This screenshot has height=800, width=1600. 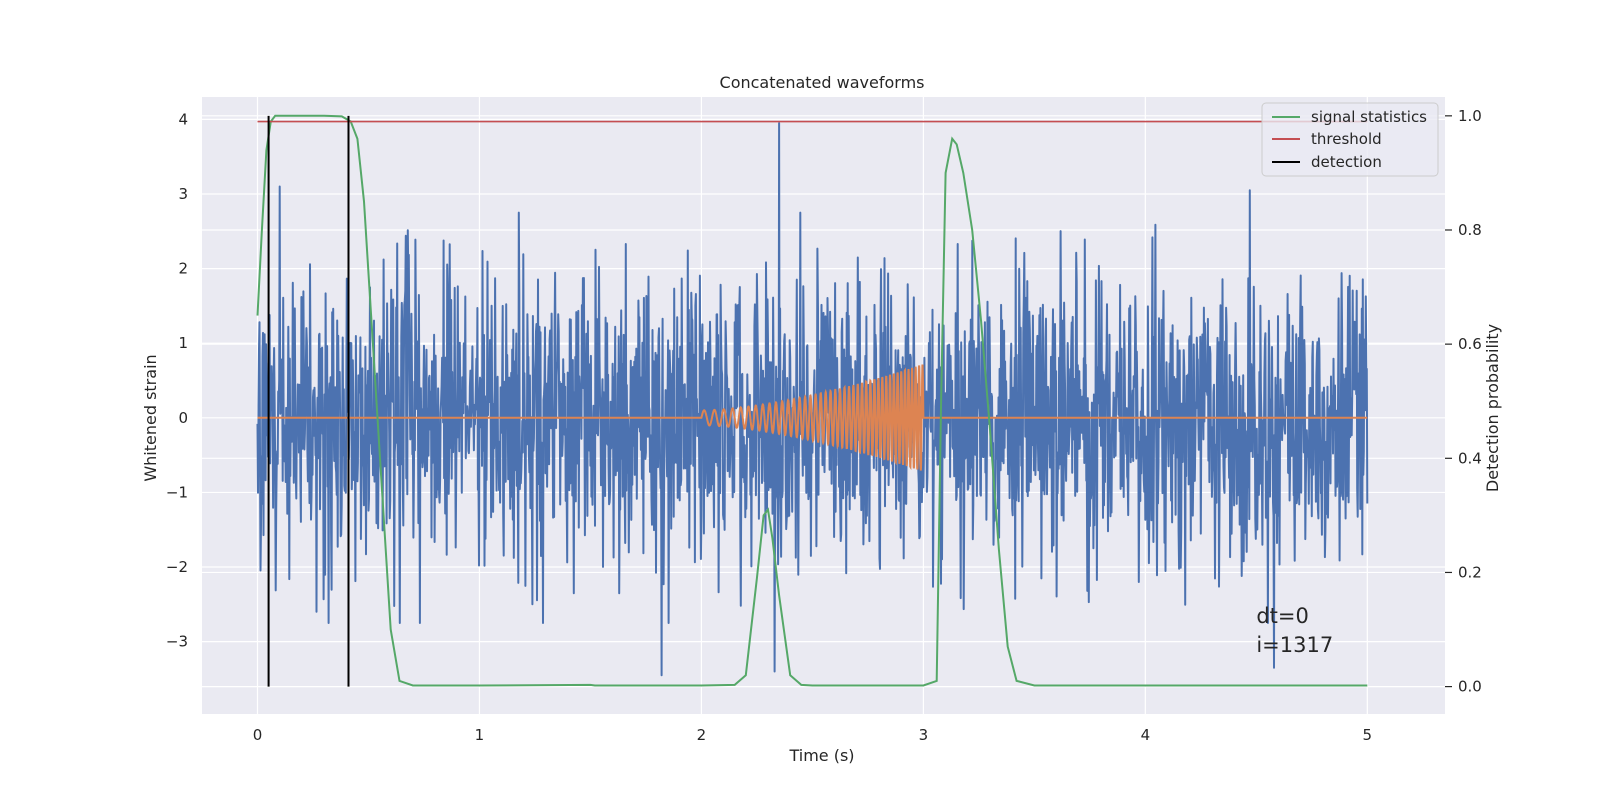 What do you see at coordinates (1470, 344) in the screenshot?
I see `y2-tick-label: 0.6` at bounding box center [1470, 344].